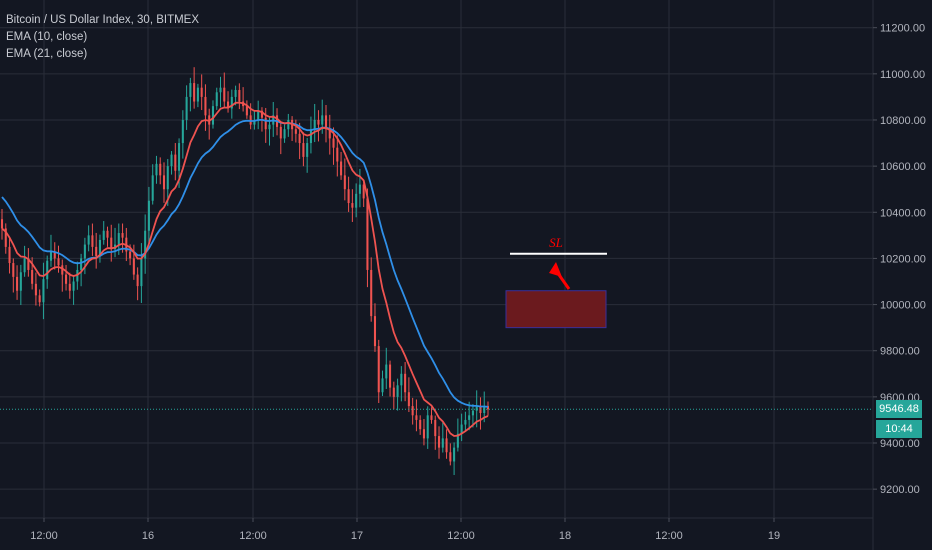 The width and height of the screenshot is (932, 550). Describe the element at coordinates (357, 536) in the screenshot. I see `time-tick-label: 17` at that location.